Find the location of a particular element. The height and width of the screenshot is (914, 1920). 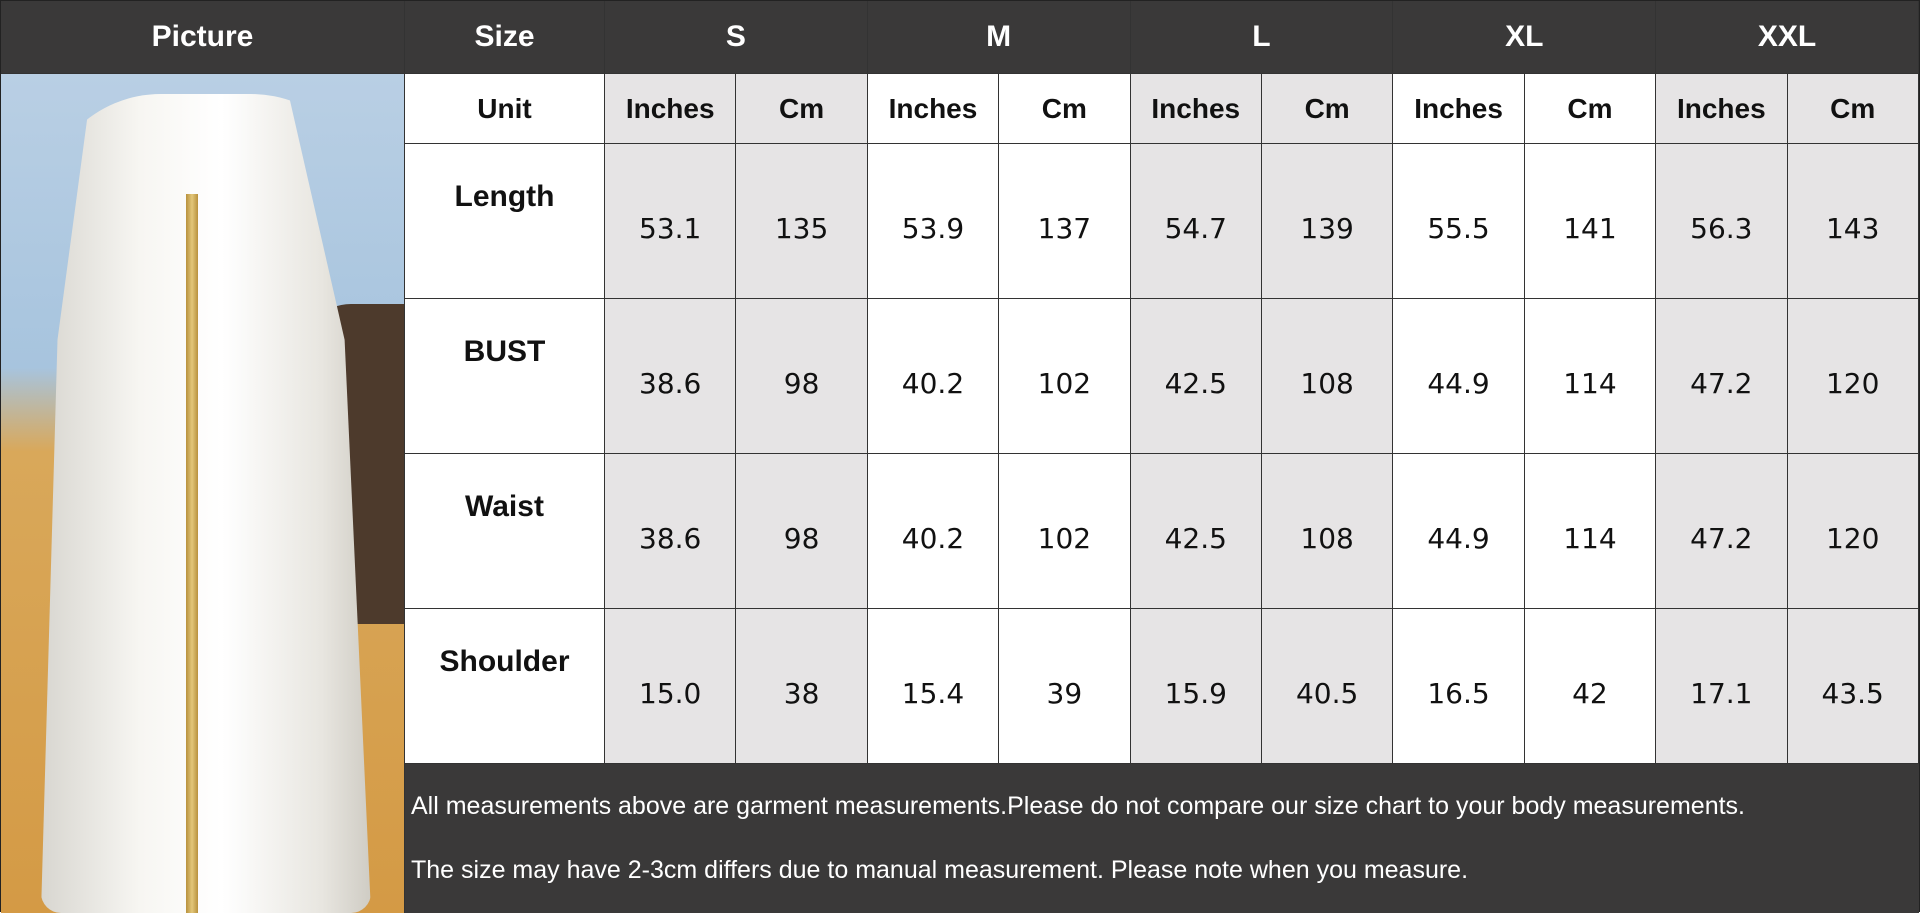

measurement-cell: 39 is located at coordinates (1065, 686).